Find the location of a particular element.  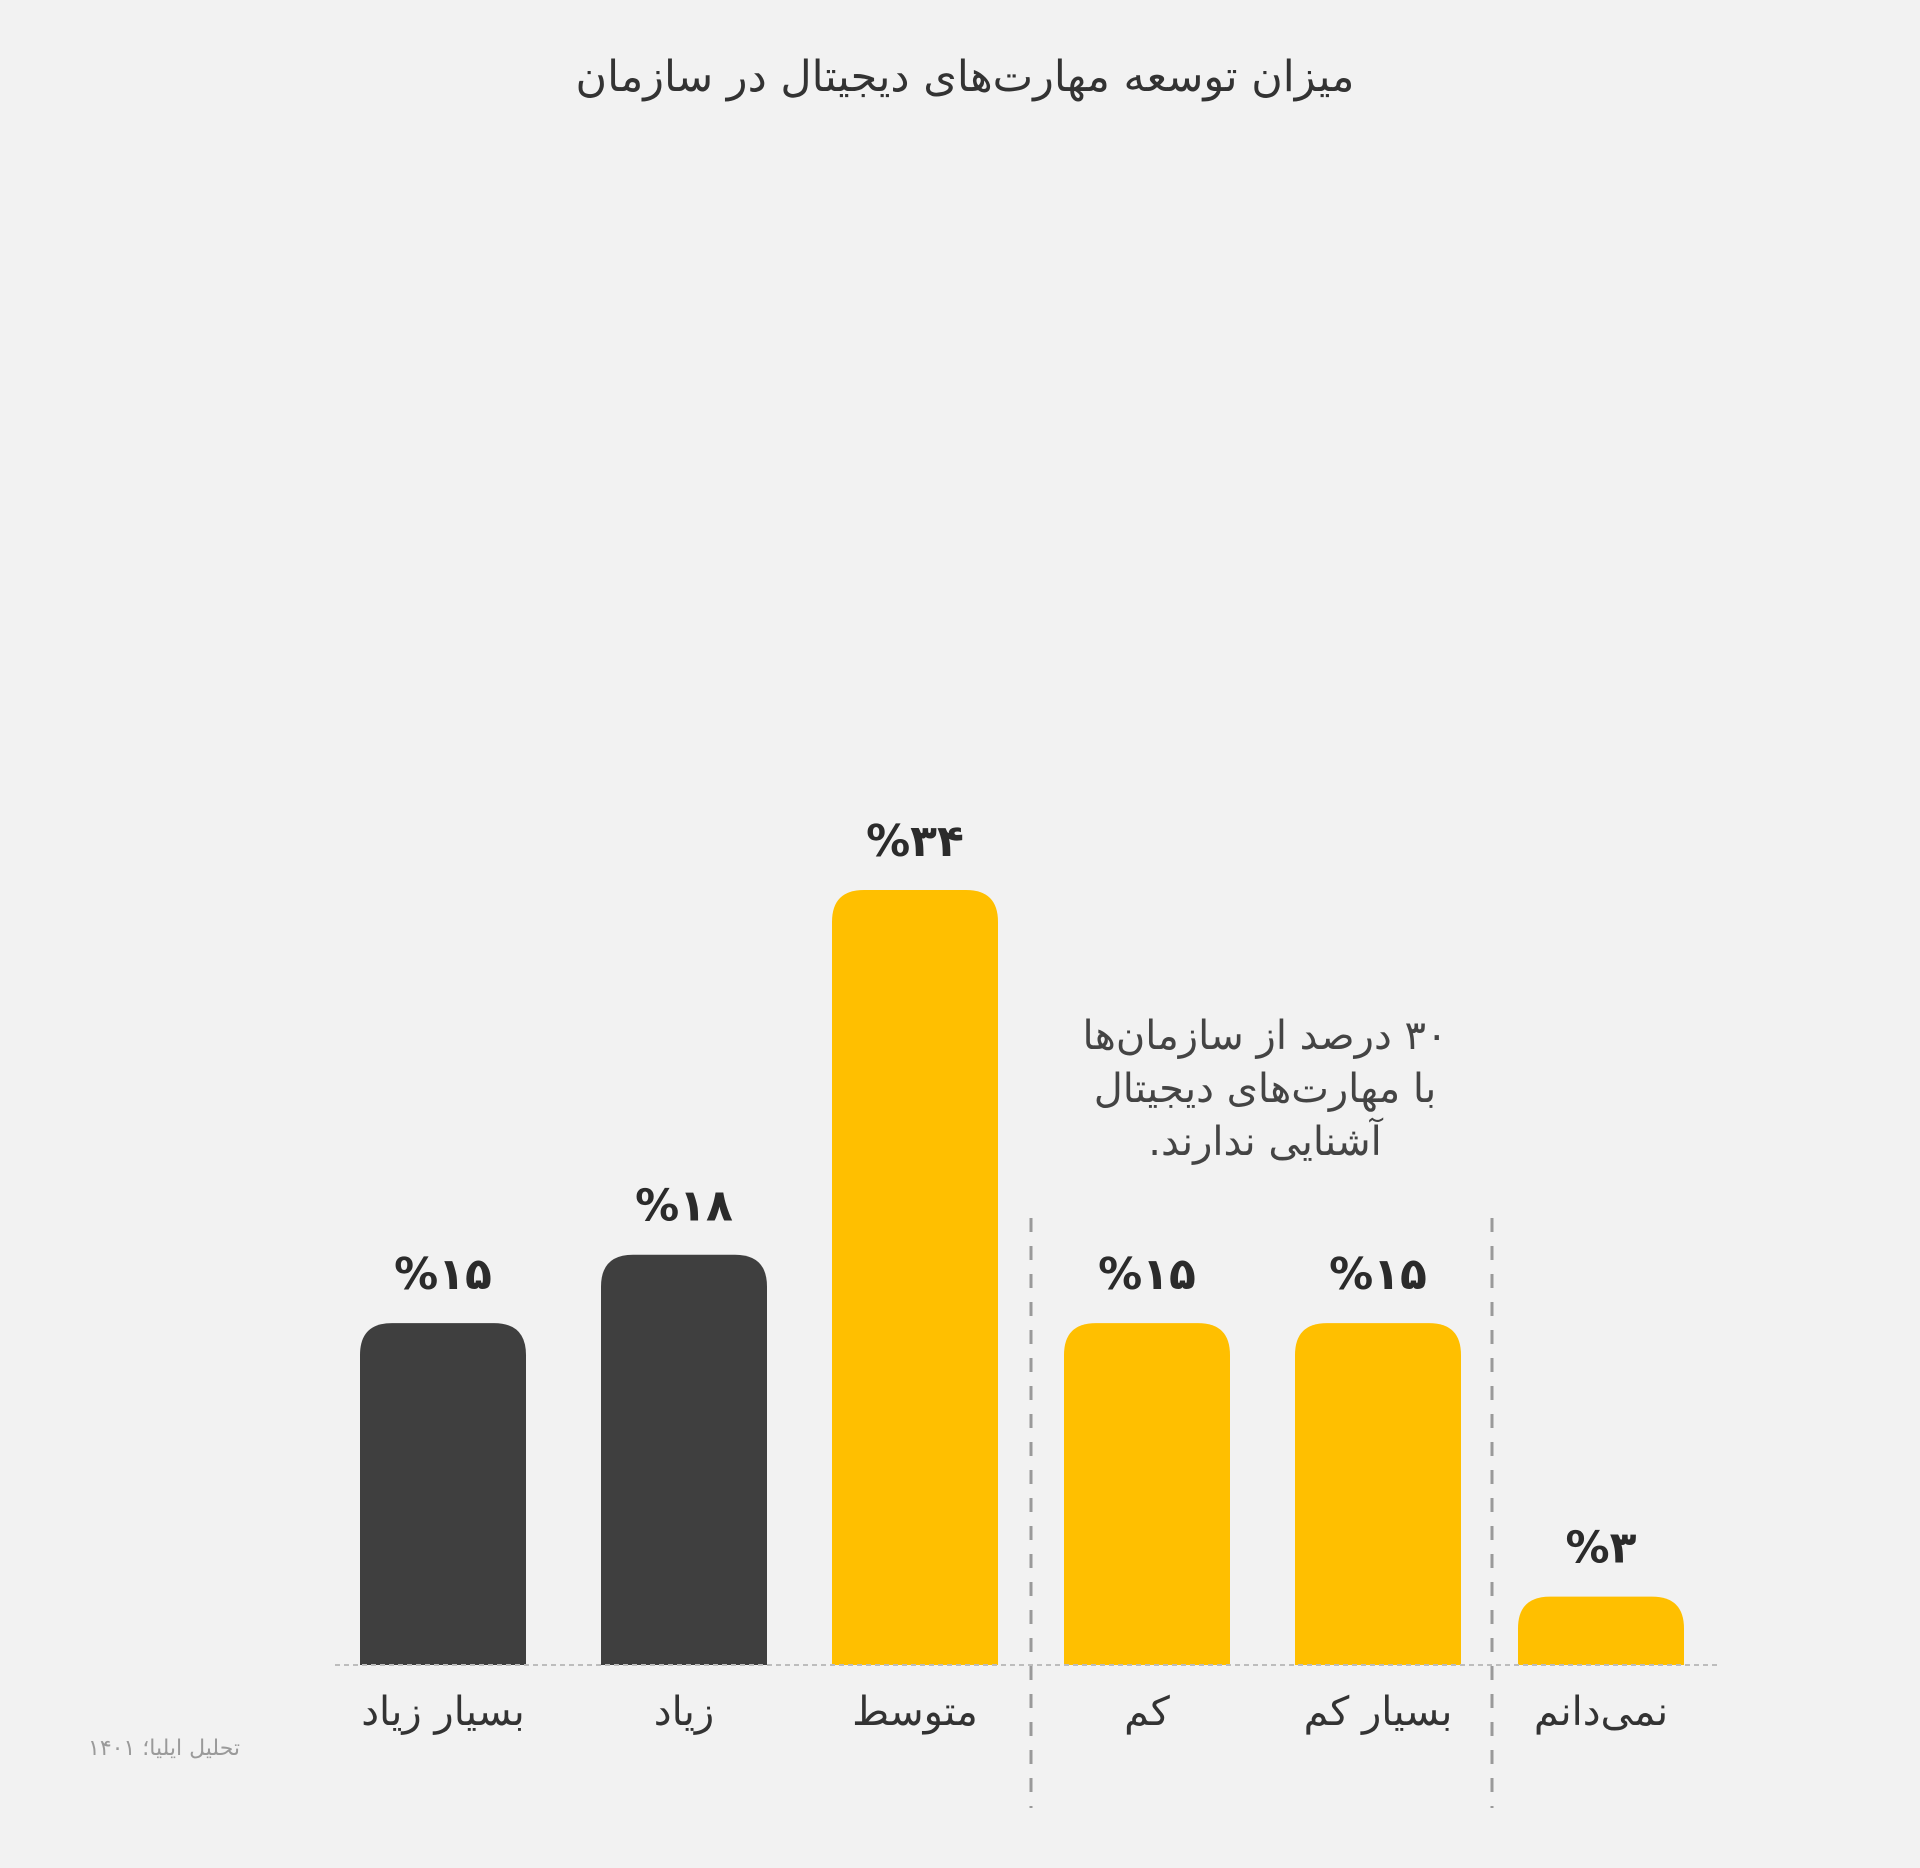

annotation-line-2: با مهارت‌های دیجیتال is located at coordinates (1265, 1089).